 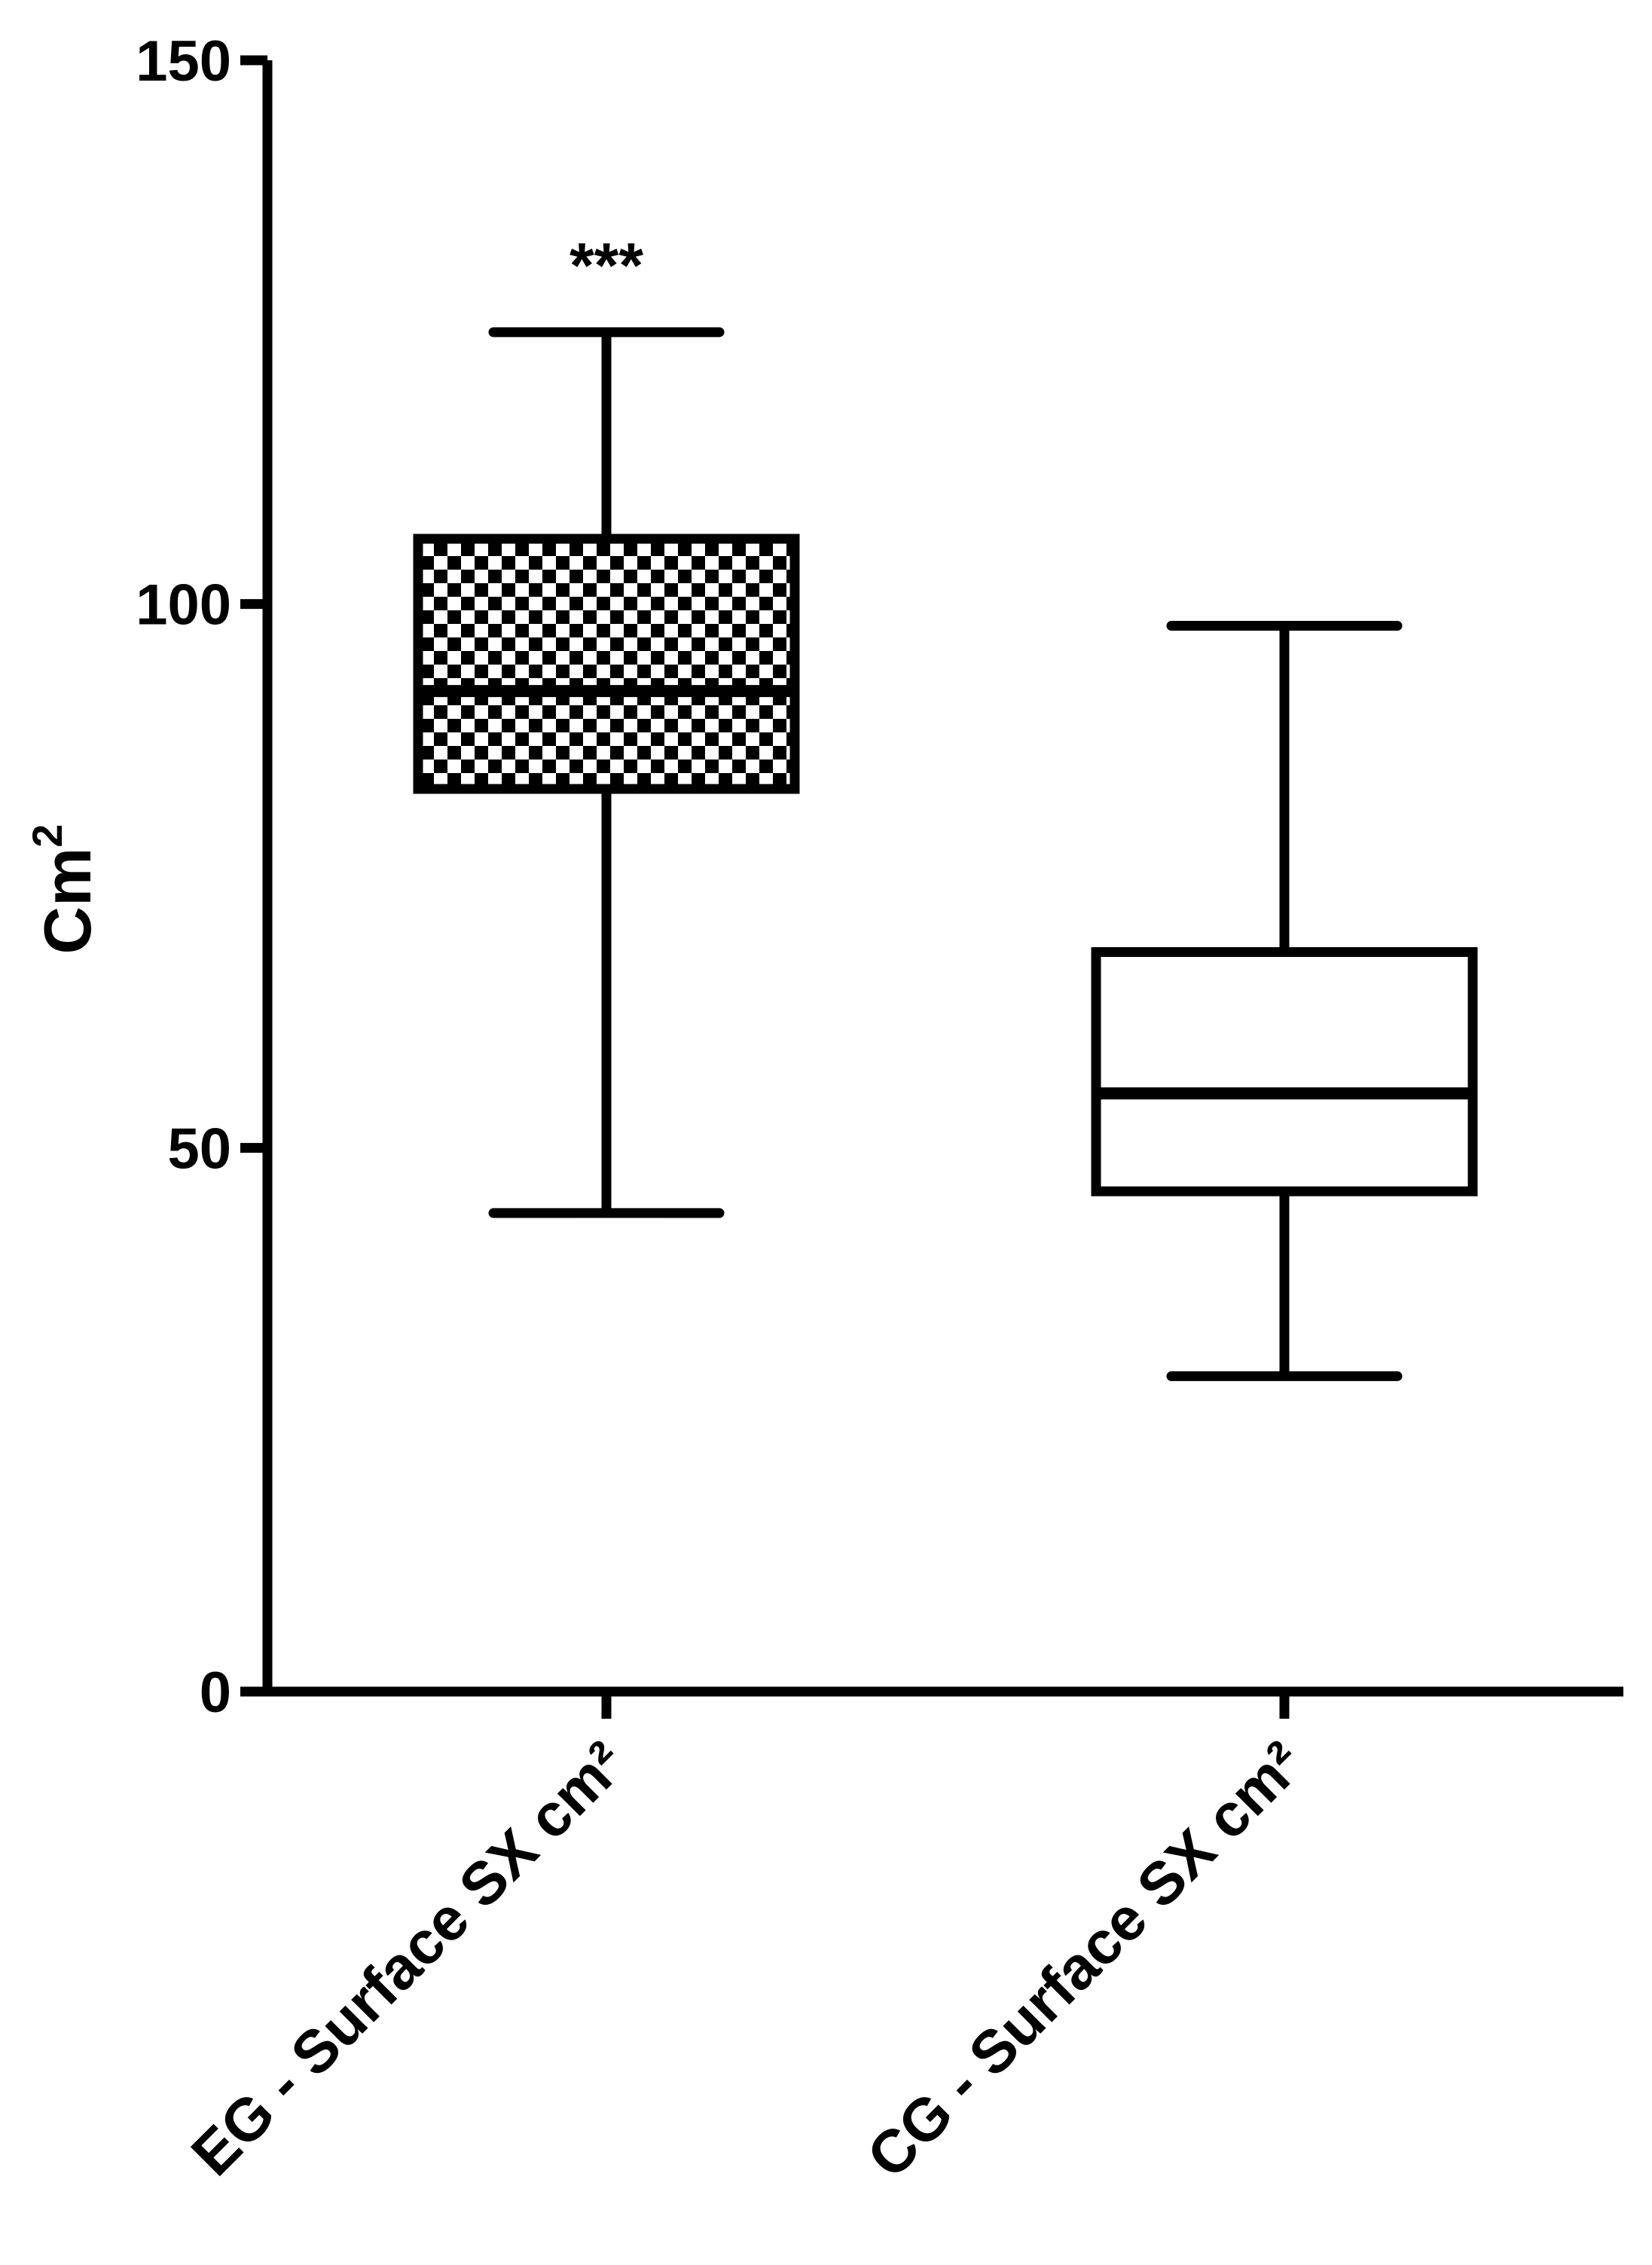 What do you see at coordinates (204, 877) in the screenshot?
I see `y-axis: 0 50 100 150` at bounding box center [204, 877].